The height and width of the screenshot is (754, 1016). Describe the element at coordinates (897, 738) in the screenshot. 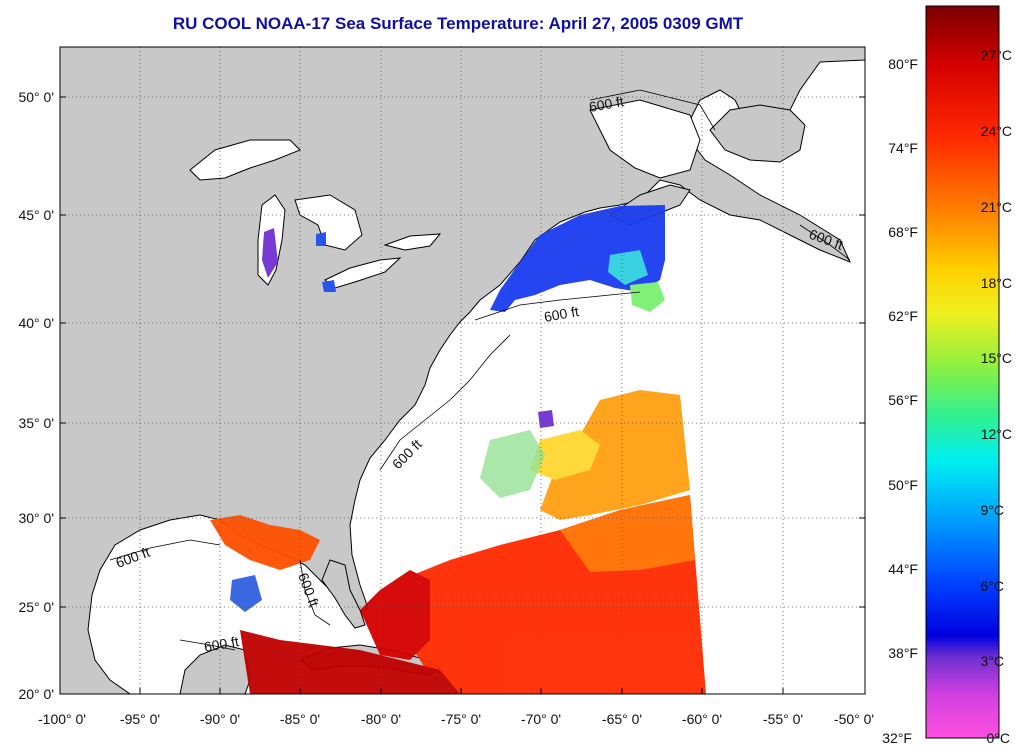

I see `colorbar-f-label: 32°F` at that location.